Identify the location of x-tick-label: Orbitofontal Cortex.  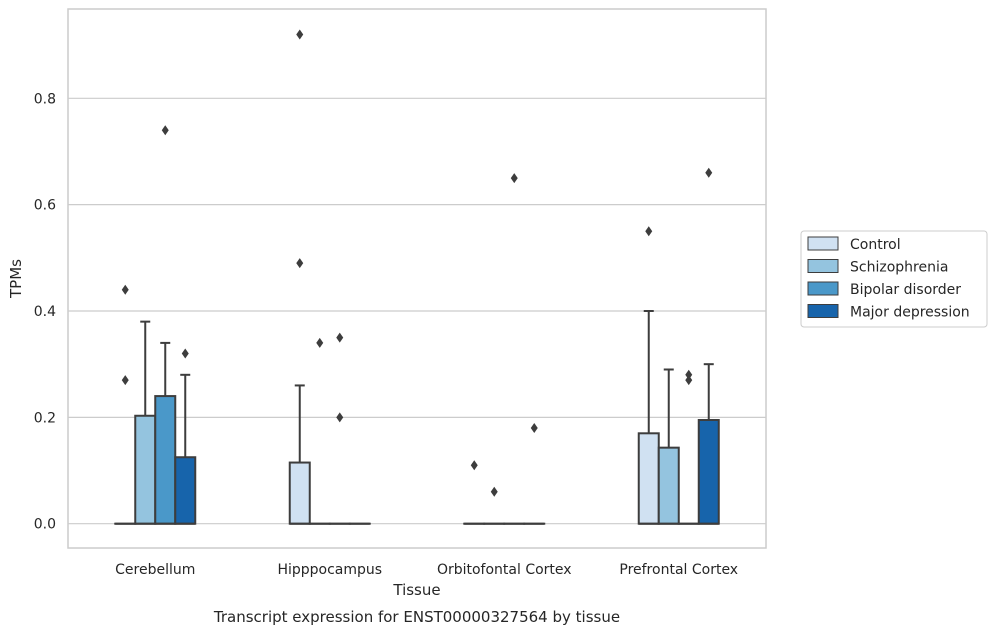
(504, 570).